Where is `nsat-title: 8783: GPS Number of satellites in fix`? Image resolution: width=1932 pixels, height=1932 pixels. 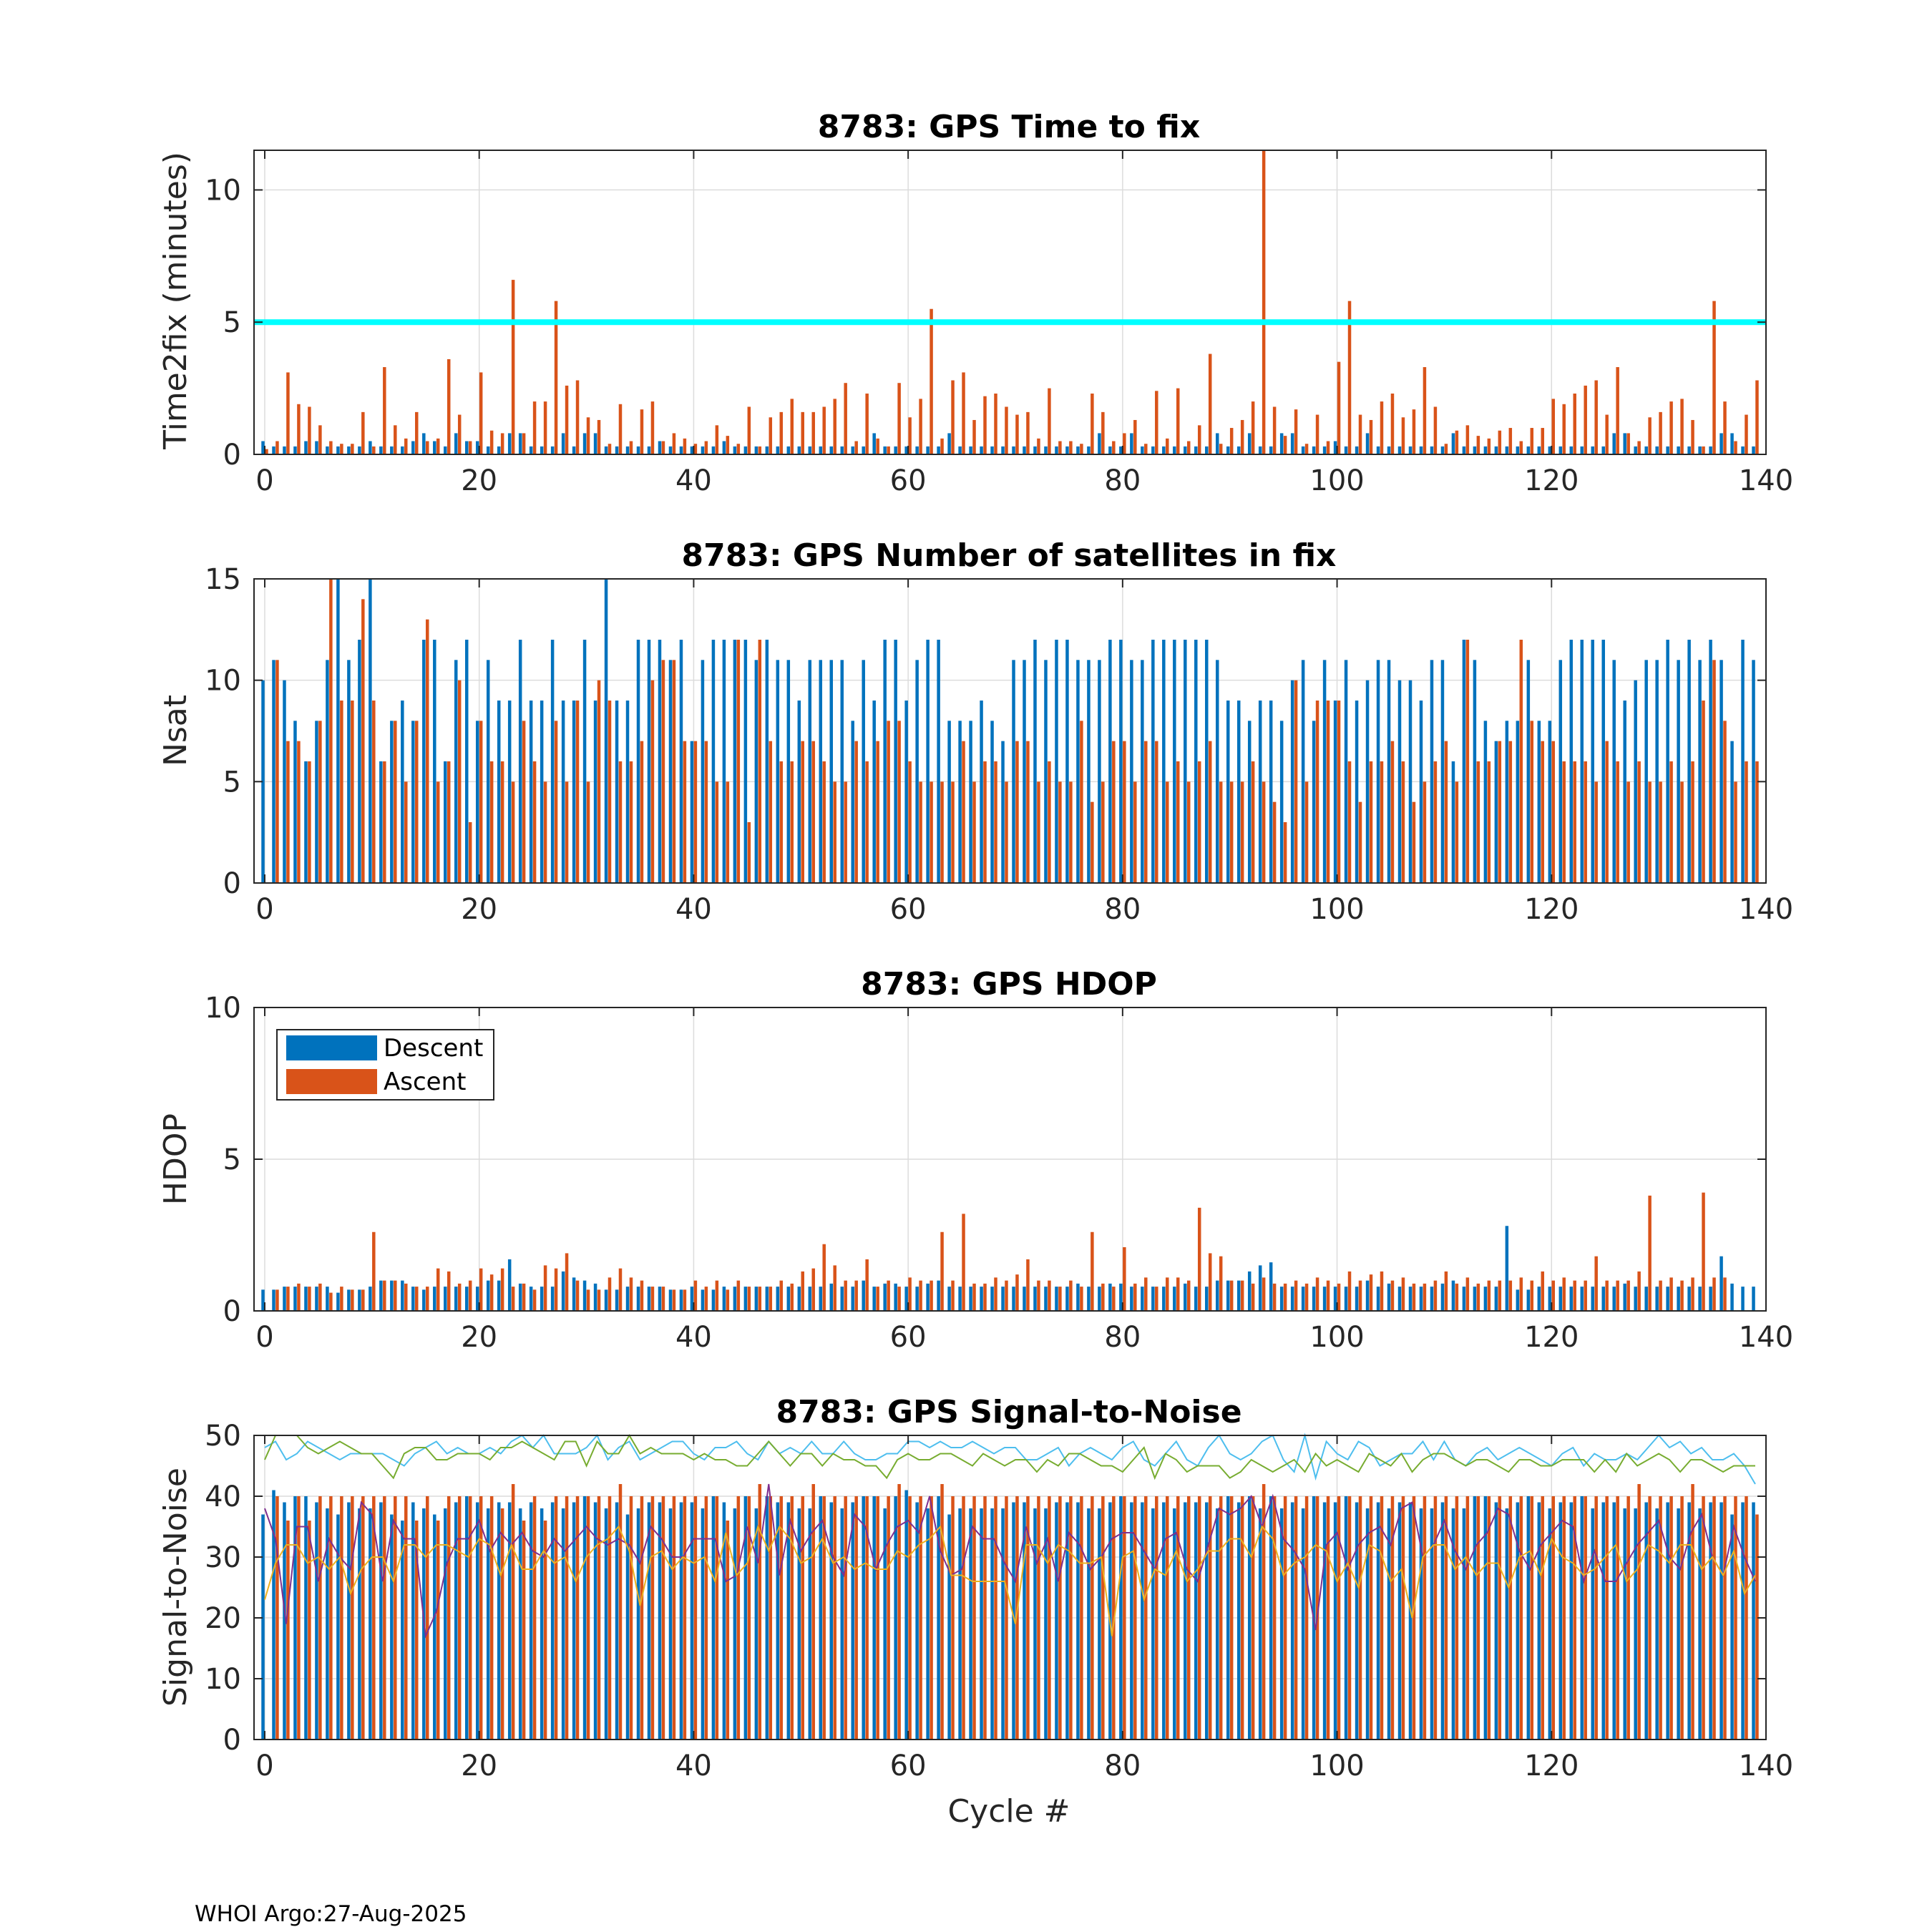 nsat-title: 8783: GPS Number of satellites in fix is located at coordinates (1009, 555).